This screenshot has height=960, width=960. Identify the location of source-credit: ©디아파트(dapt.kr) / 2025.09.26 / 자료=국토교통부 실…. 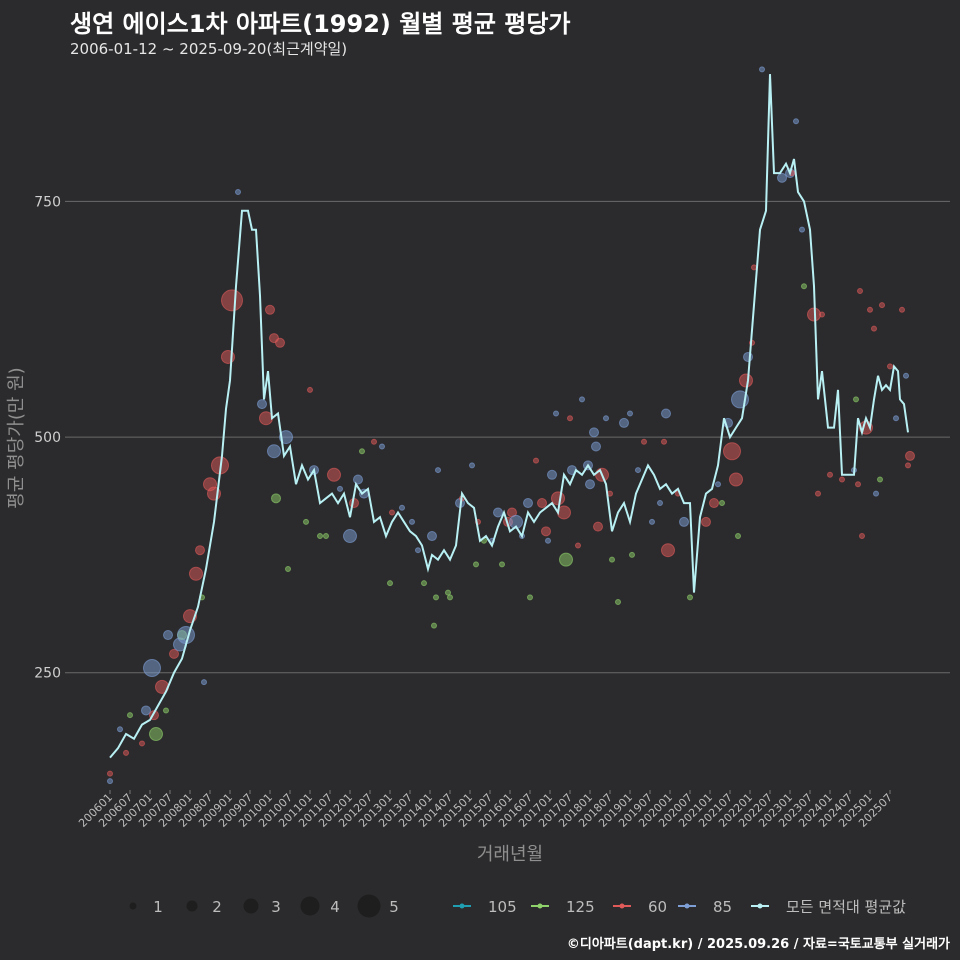
(758, 944).